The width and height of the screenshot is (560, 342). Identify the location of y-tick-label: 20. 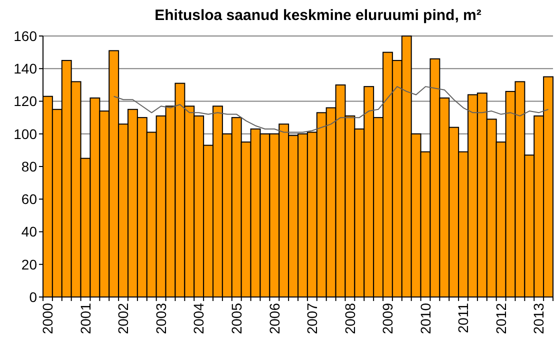
(29, 264).